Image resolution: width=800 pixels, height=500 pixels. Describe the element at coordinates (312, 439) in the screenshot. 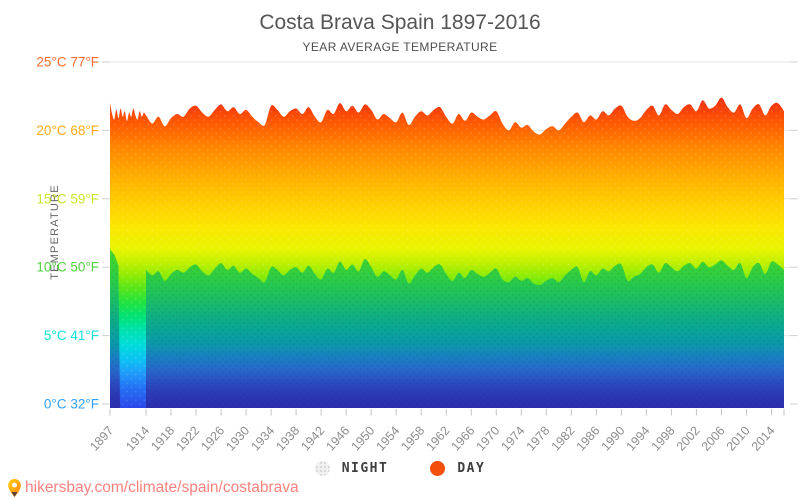

I see `x-axis-label: 1942` at that location.